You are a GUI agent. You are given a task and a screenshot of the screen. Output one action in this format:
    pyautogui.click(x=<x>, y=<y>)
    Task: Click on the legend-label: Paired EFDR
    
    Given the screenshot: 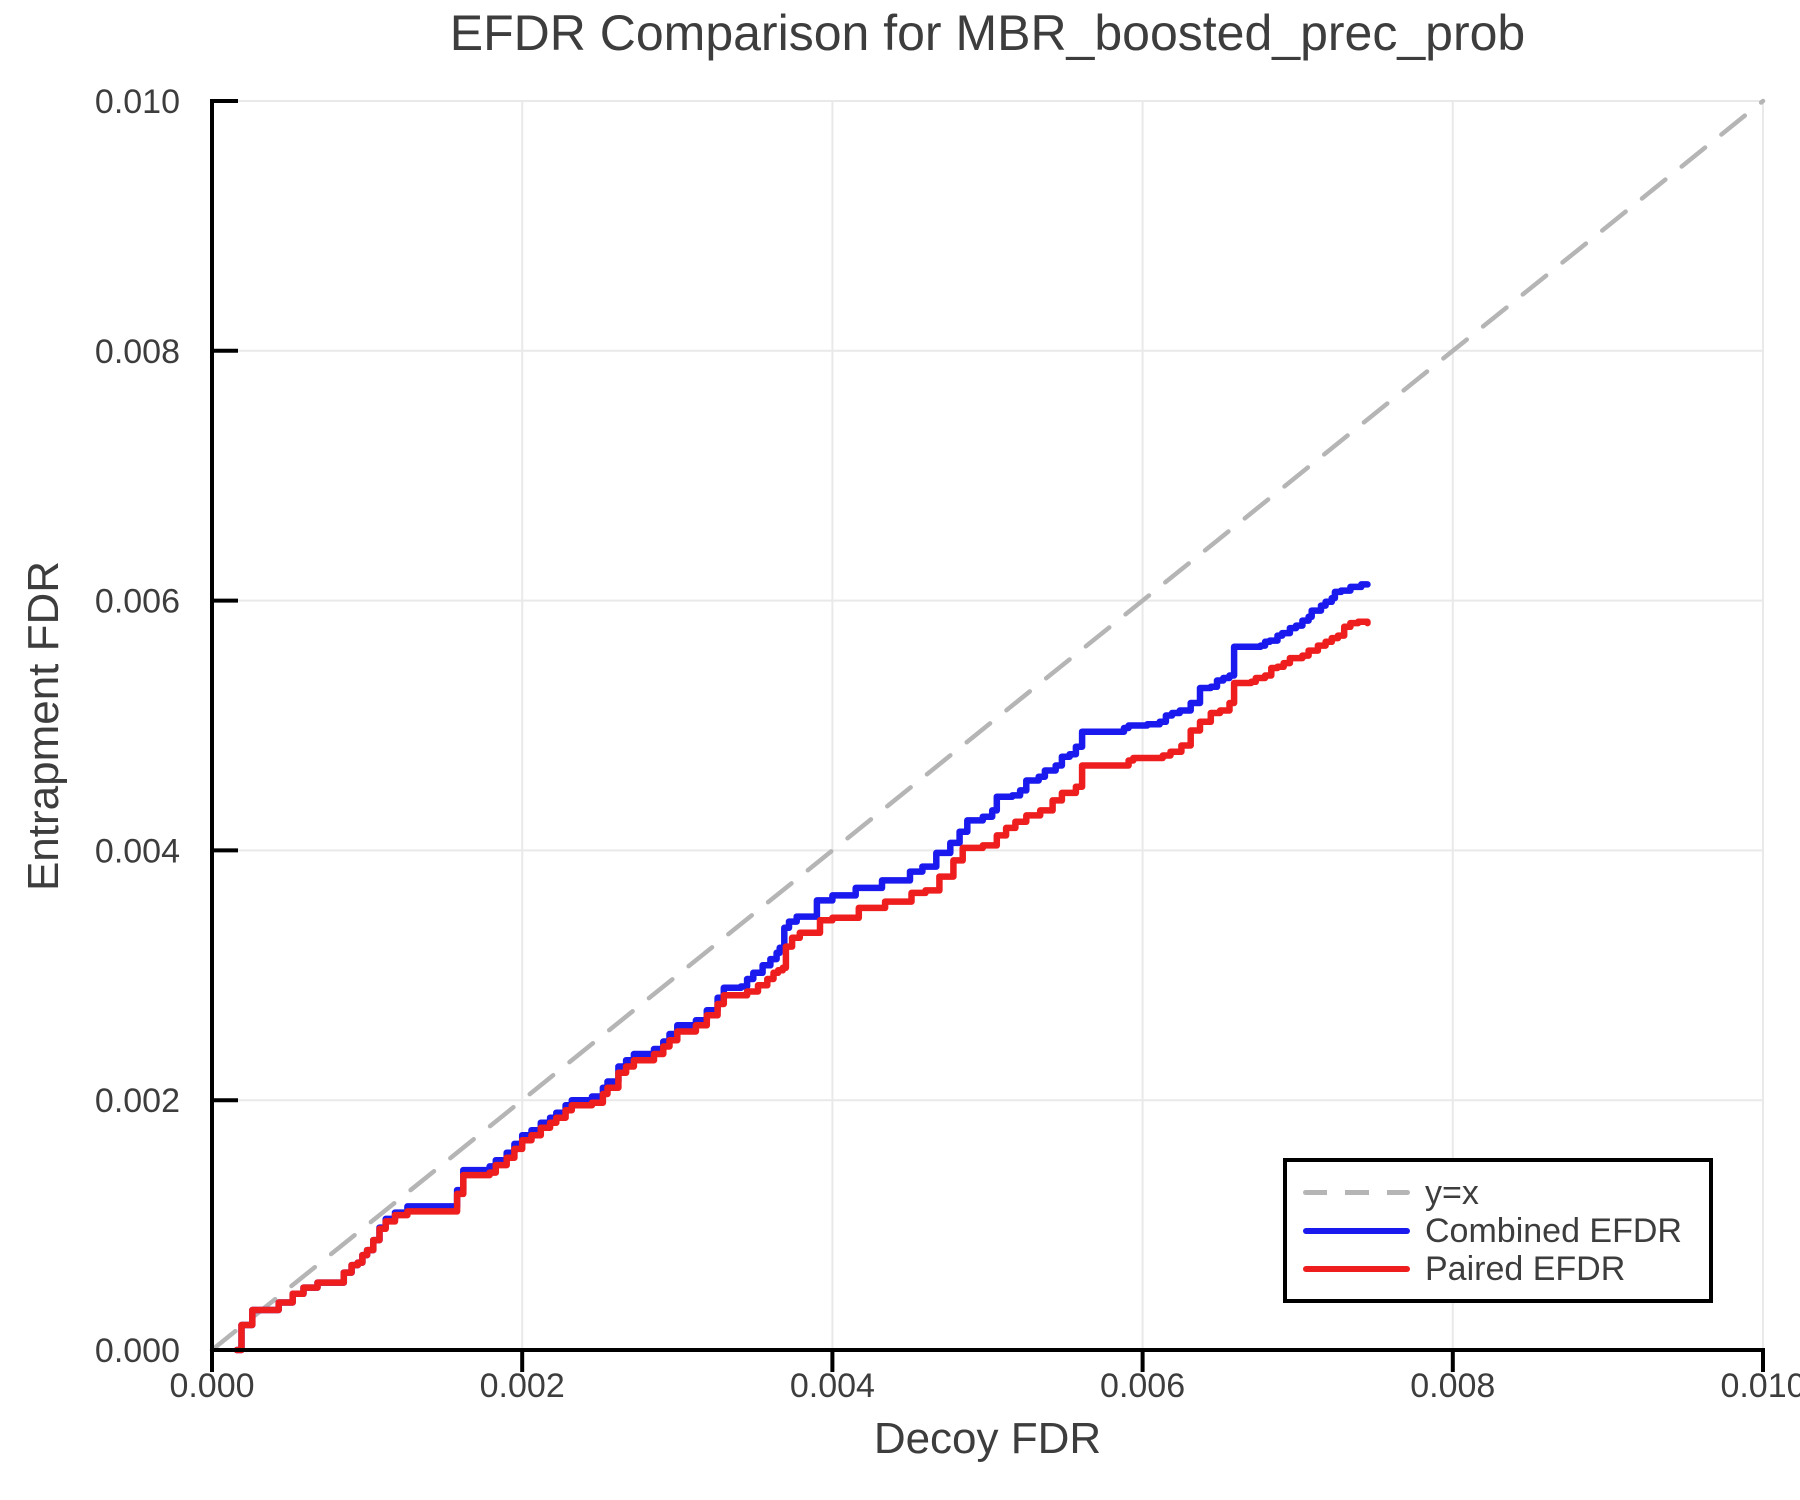 What is the action you would take?
    pyautogui.click(x=1525, y=1268)
    